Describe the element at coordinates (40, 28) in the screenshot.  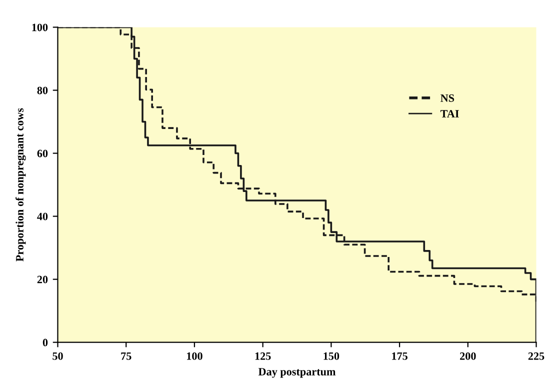
I see `y-tick-label: 100` at that location.